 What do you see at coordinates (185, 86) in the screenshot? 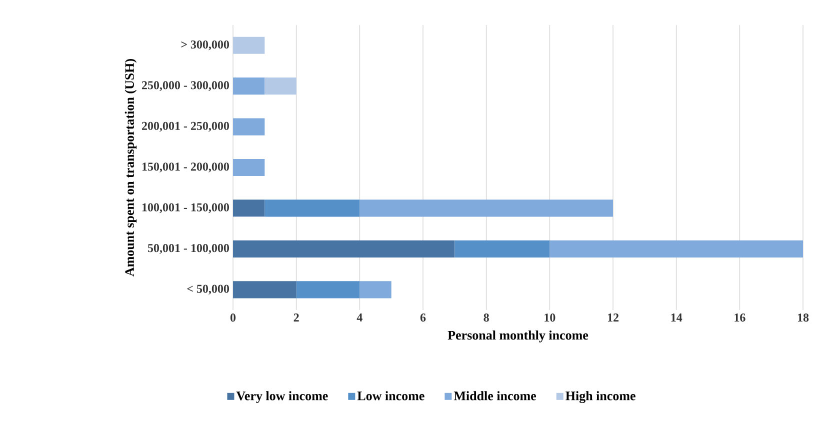
I see `y-tick-label: 250,000 - 300,000` at bounding box center [185, 86].